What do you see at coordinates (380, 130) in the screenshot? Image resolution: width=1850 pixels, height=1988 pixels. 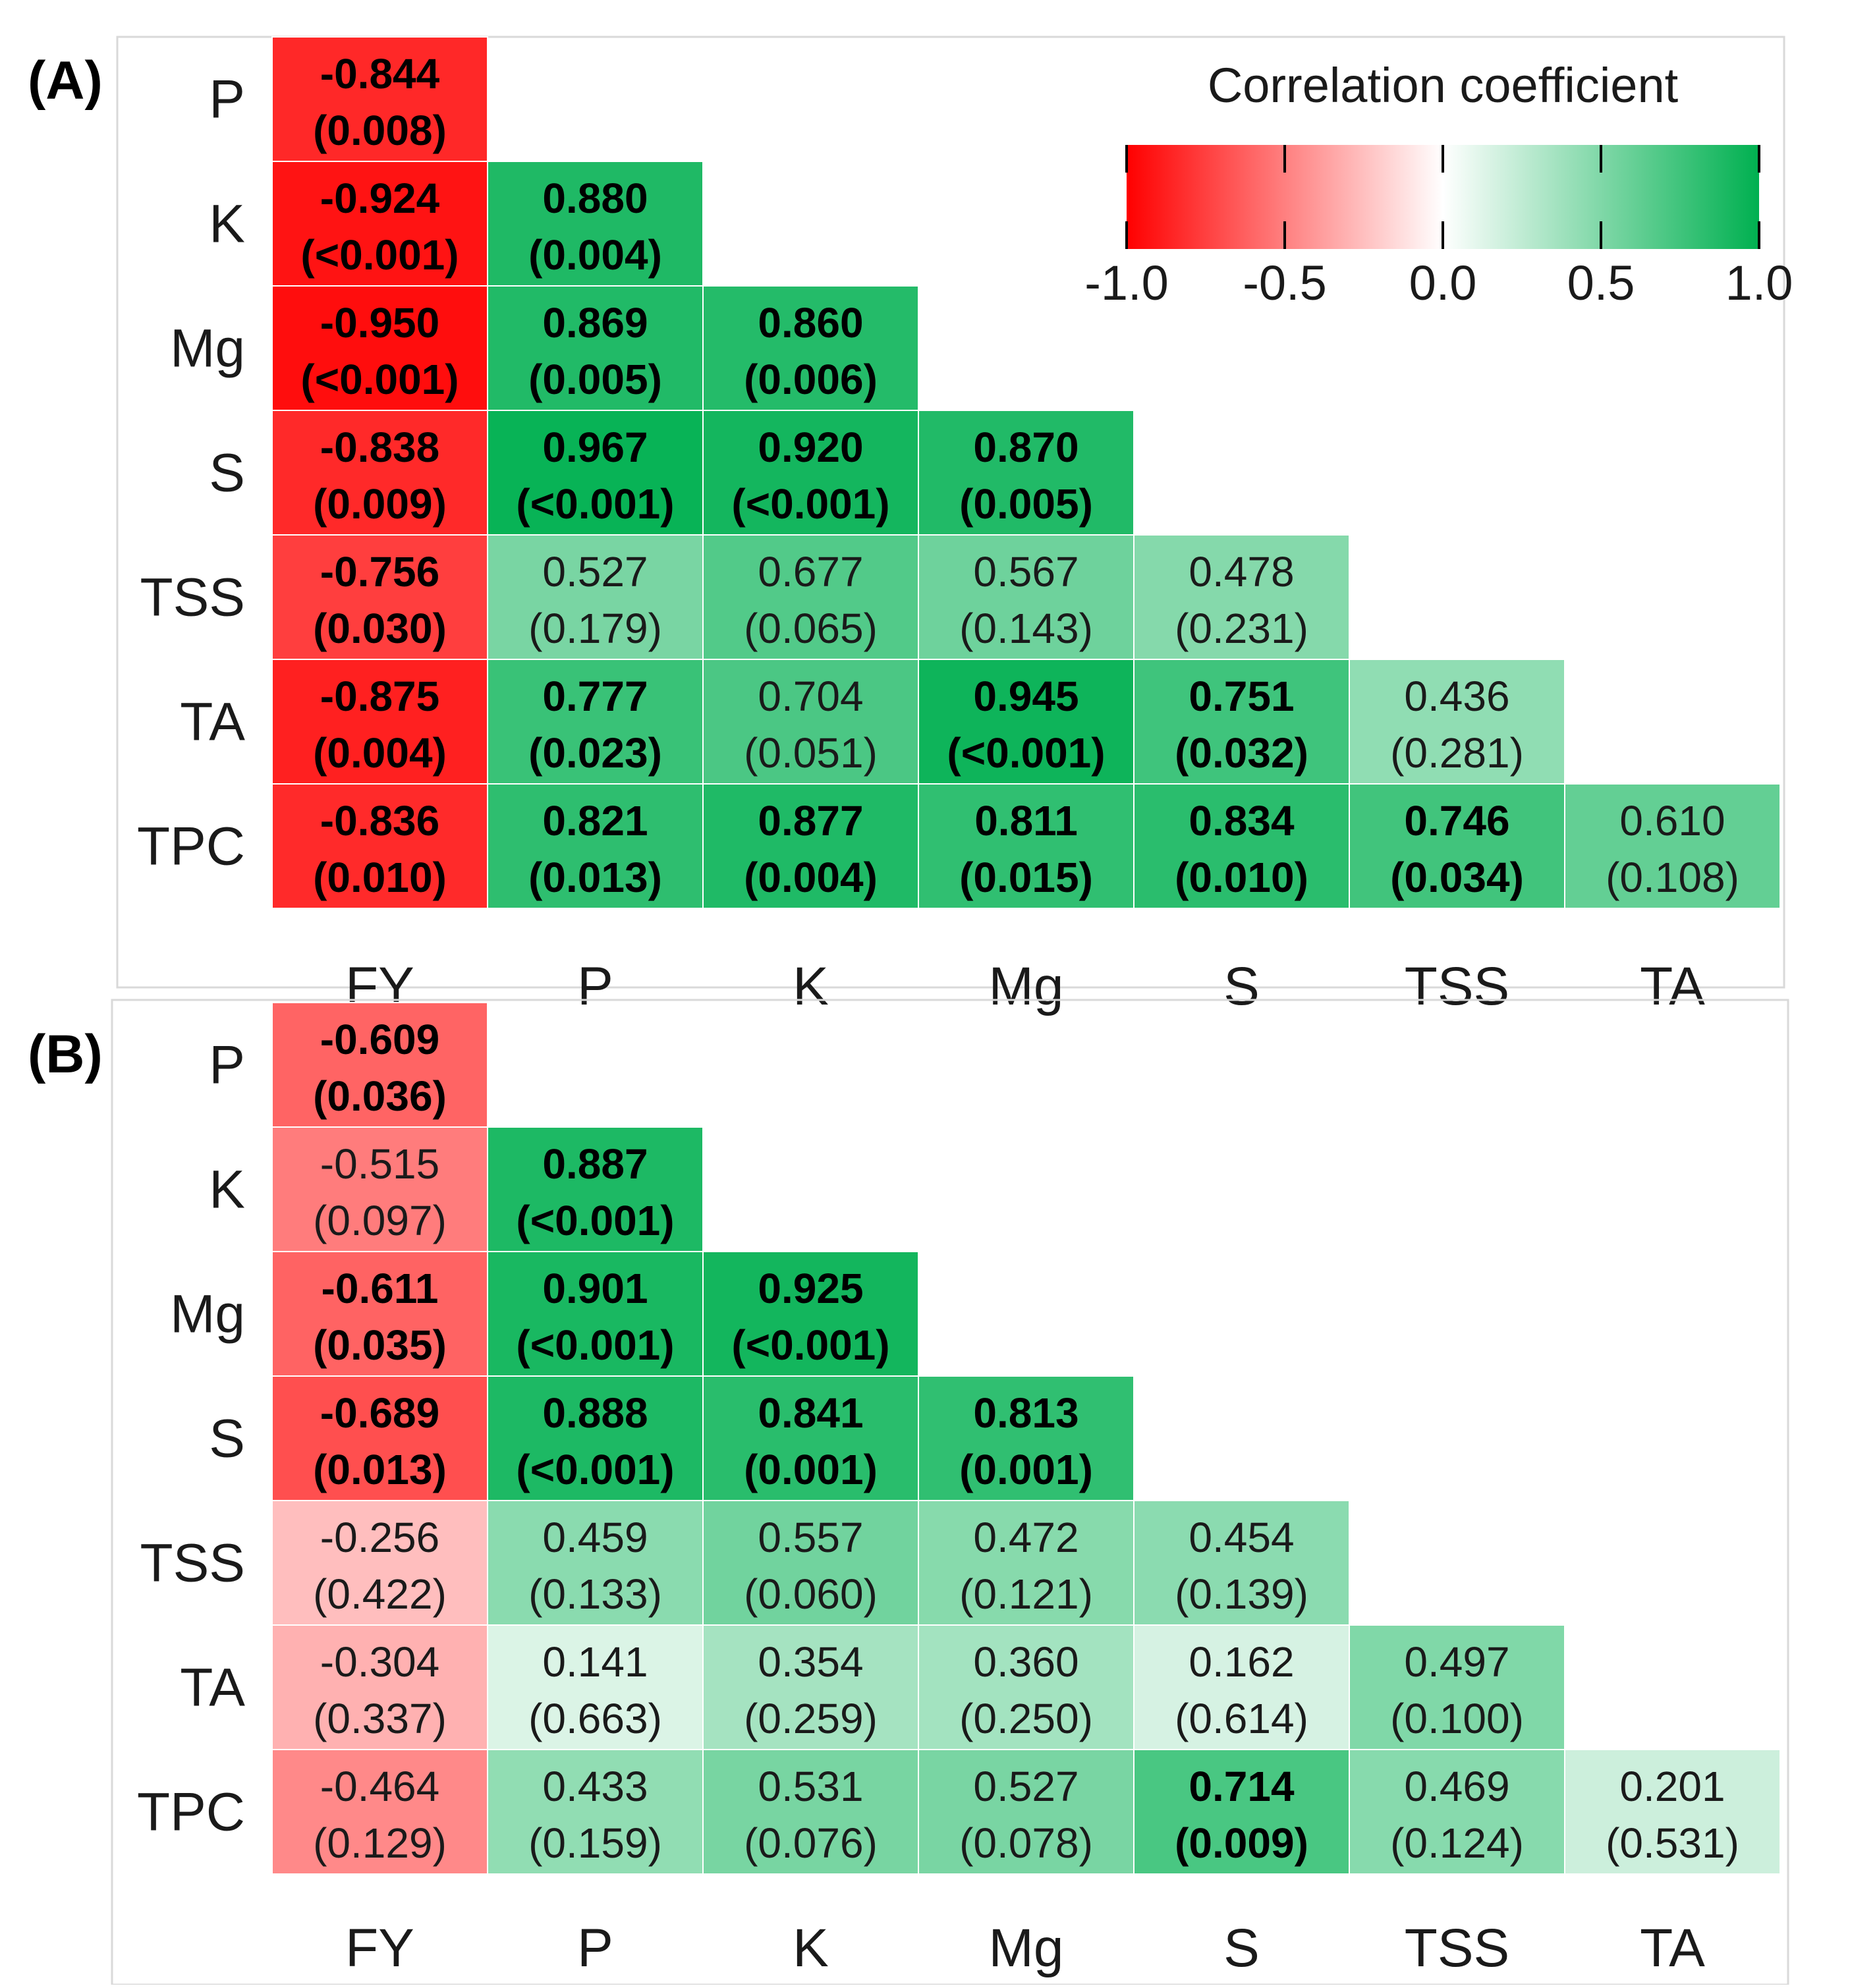 I see `cell-p-value: (0.008)` at bounding box center [380, 130].